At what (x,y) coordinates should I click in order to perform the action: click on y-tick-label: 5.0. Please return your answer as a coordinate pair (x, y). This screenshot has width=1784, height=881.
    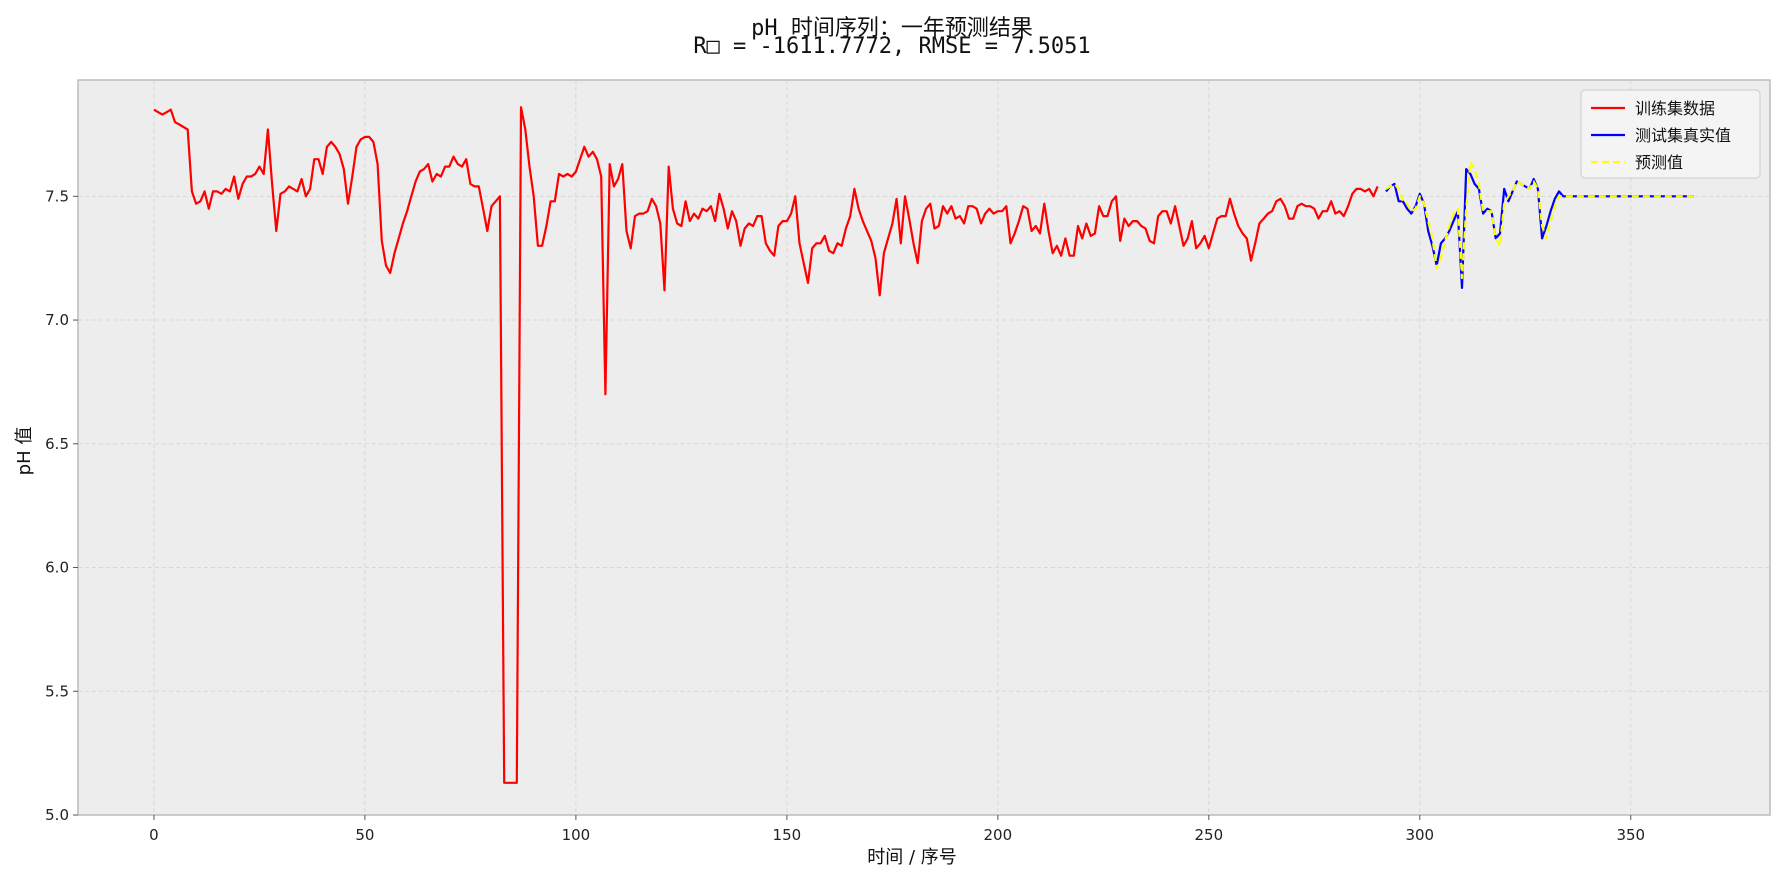
    Looking at the image, I should click on (57, 815).